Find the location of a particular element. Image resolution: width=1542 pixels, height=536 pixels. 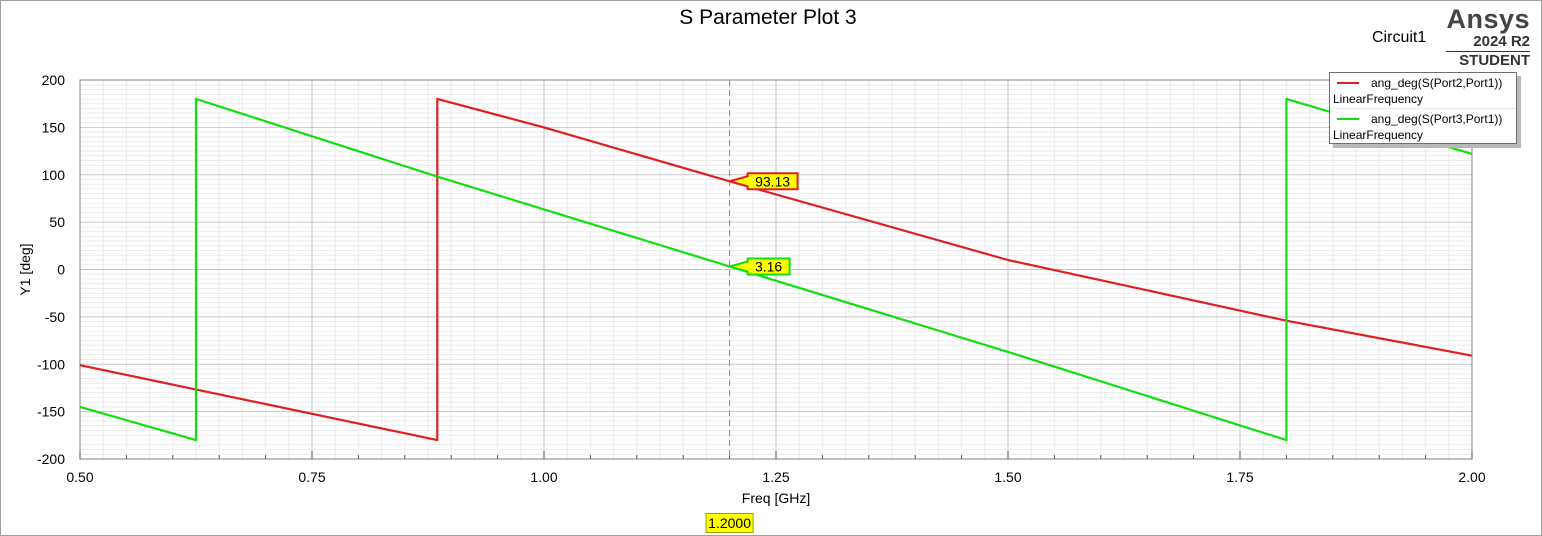

legend-name-s21: ang_deg(S(Port2,Port1)) is located at coordinates (1437, 83).